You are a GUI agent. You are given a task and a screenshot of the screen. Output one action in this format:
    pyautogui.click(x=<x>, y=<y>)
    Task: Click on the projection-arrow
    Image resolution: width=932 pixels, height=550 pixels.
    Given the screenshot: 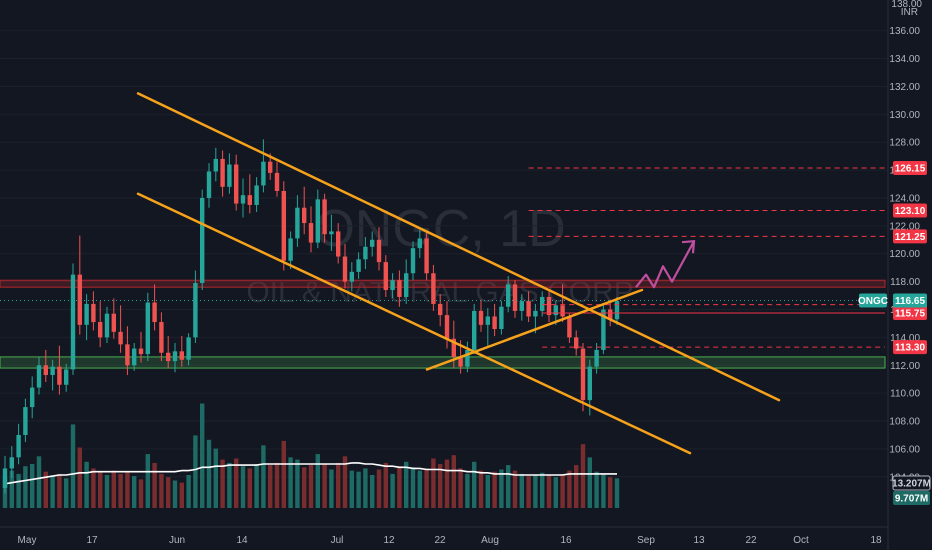 What is the action you would take?
    pyautogui.click(x=665, y=264)
    